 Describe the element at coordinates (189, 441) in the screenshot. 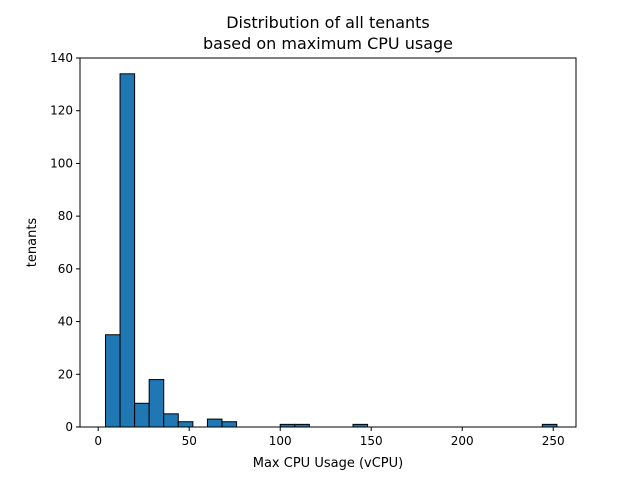

I see `x-tick-label: 50` at that location.